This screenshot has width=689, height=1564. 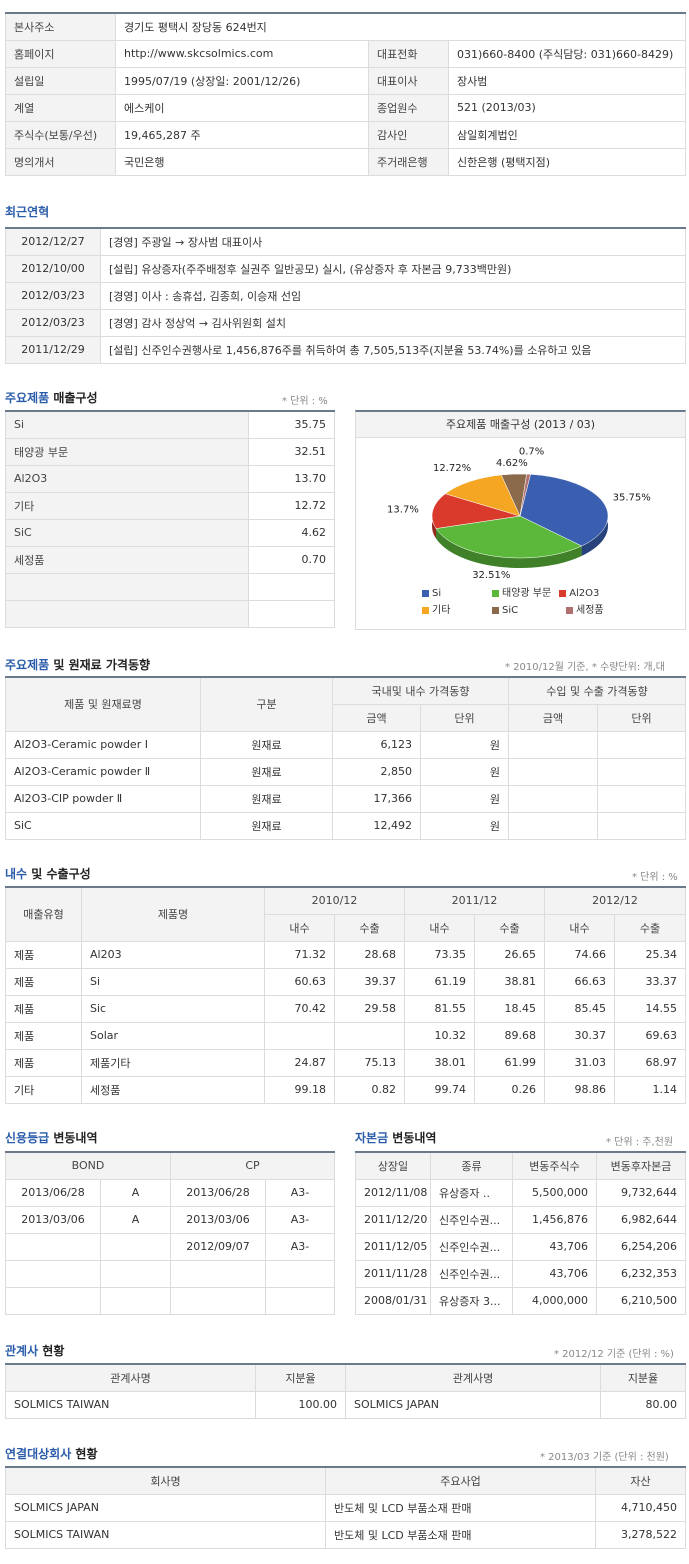 What do you see at coordinates (521, 591) in the screenshot?
I see `legend-item: 태양광 부문` at bounding box center [521, 591].